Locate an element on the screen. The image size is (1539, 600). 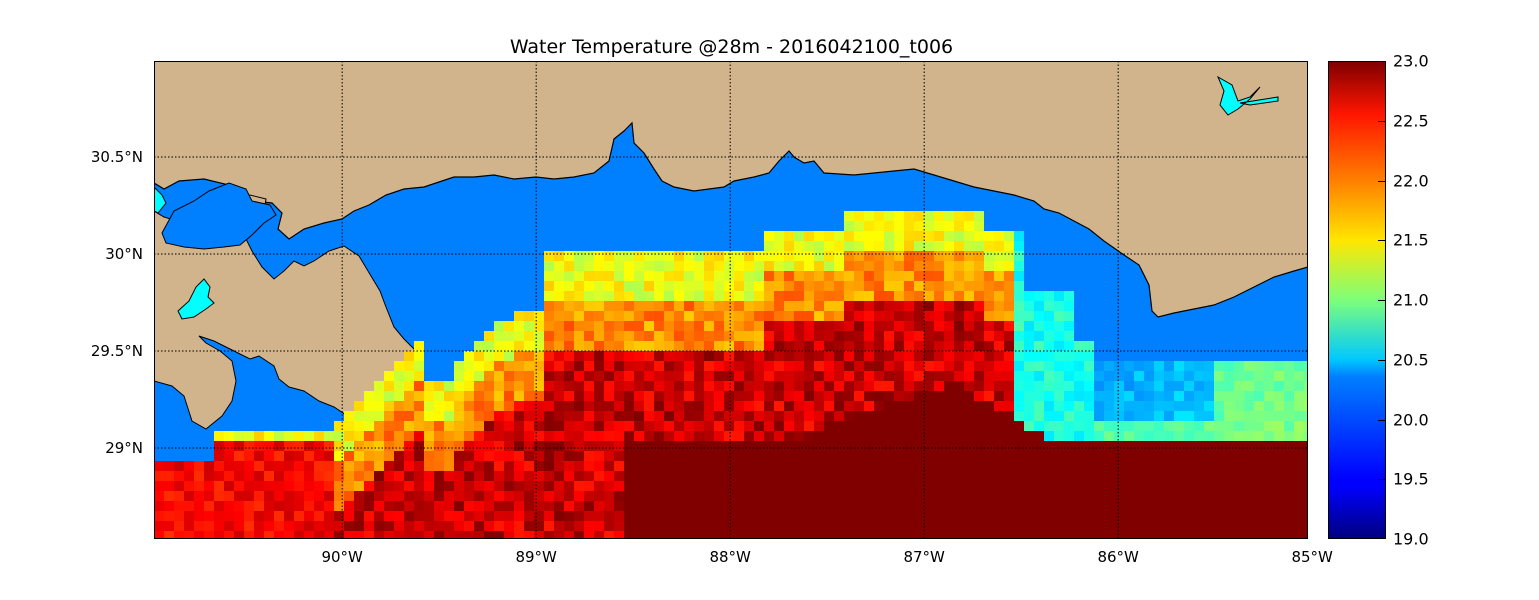
colorbar-tick-label: 23.0 is located at coordinates (1411, 61).